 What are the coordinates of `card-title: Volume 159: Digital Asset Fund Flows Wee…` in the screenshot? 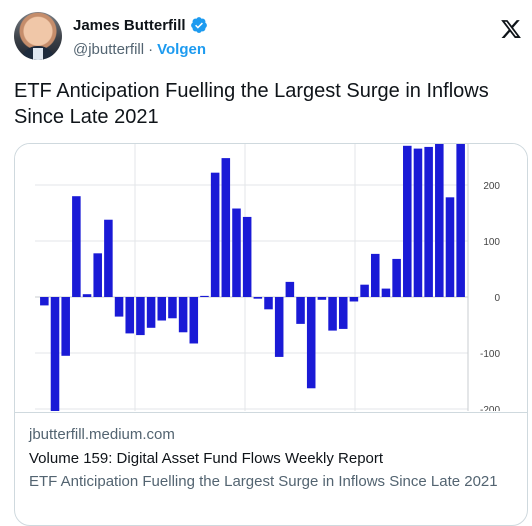 It's located at (206, 458).